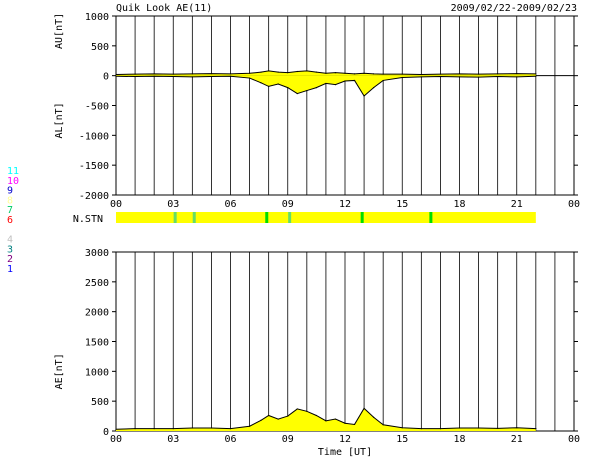  What do you see at coordinates (10, 240) in the screenshot?
I see `legend-entry: 4` at bounding box center [10, 240].